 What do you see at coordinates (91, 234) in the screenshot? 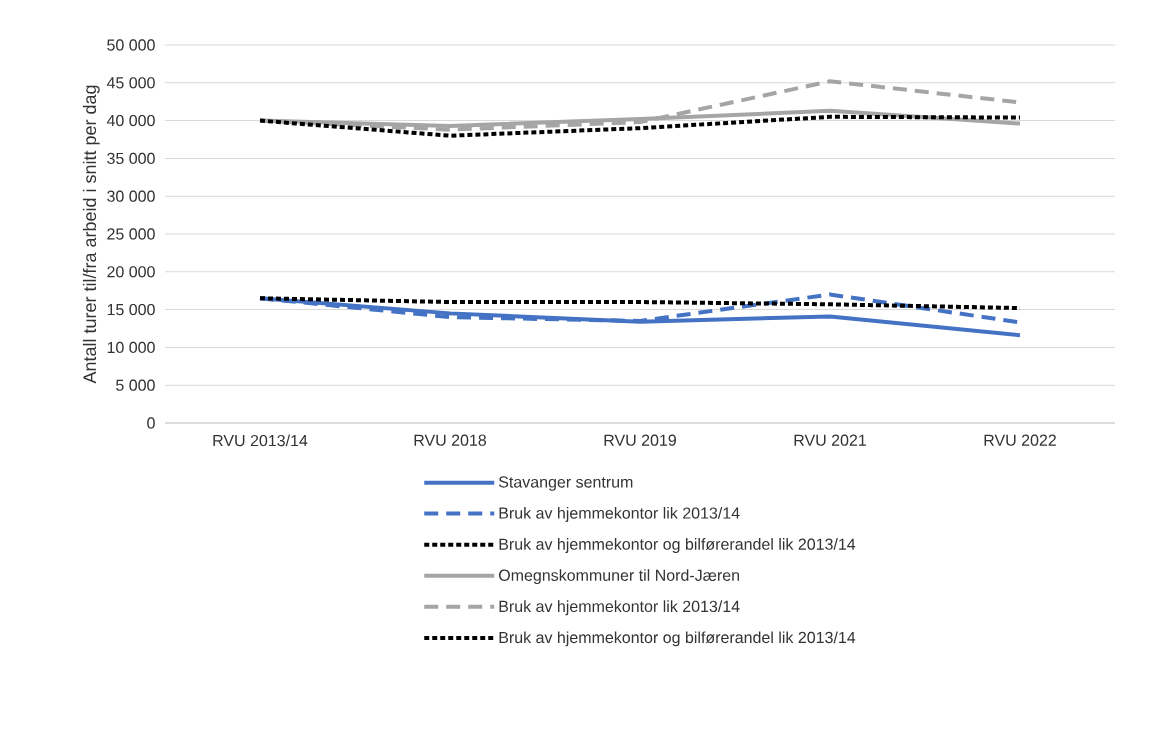
I see `y-axis-title: Antall turer til/fra arbeid i snitt per dag` at bounding box center [91, 234].